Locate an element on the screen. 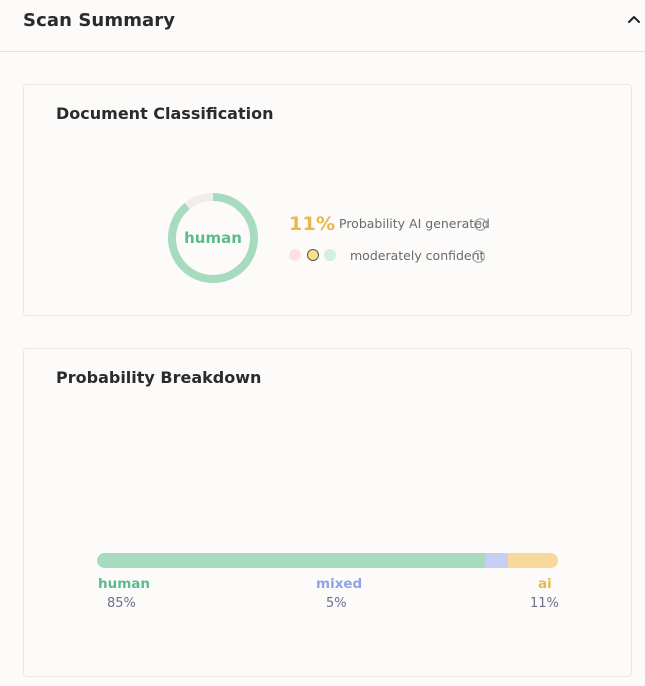 This screenshot has width=645, height=686. page-title: Scan Summary is located at coordinates (99, 20).